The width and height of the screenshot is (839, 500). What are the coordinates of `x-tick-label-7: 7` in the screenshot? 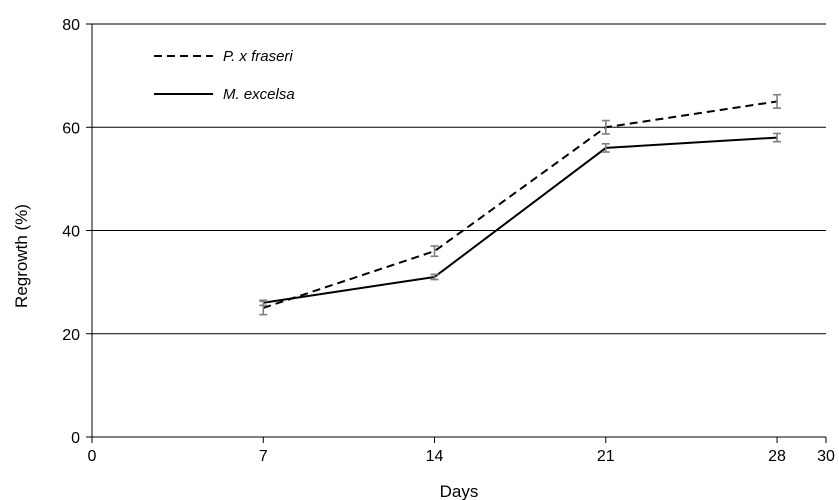 It's located at (263, 456).